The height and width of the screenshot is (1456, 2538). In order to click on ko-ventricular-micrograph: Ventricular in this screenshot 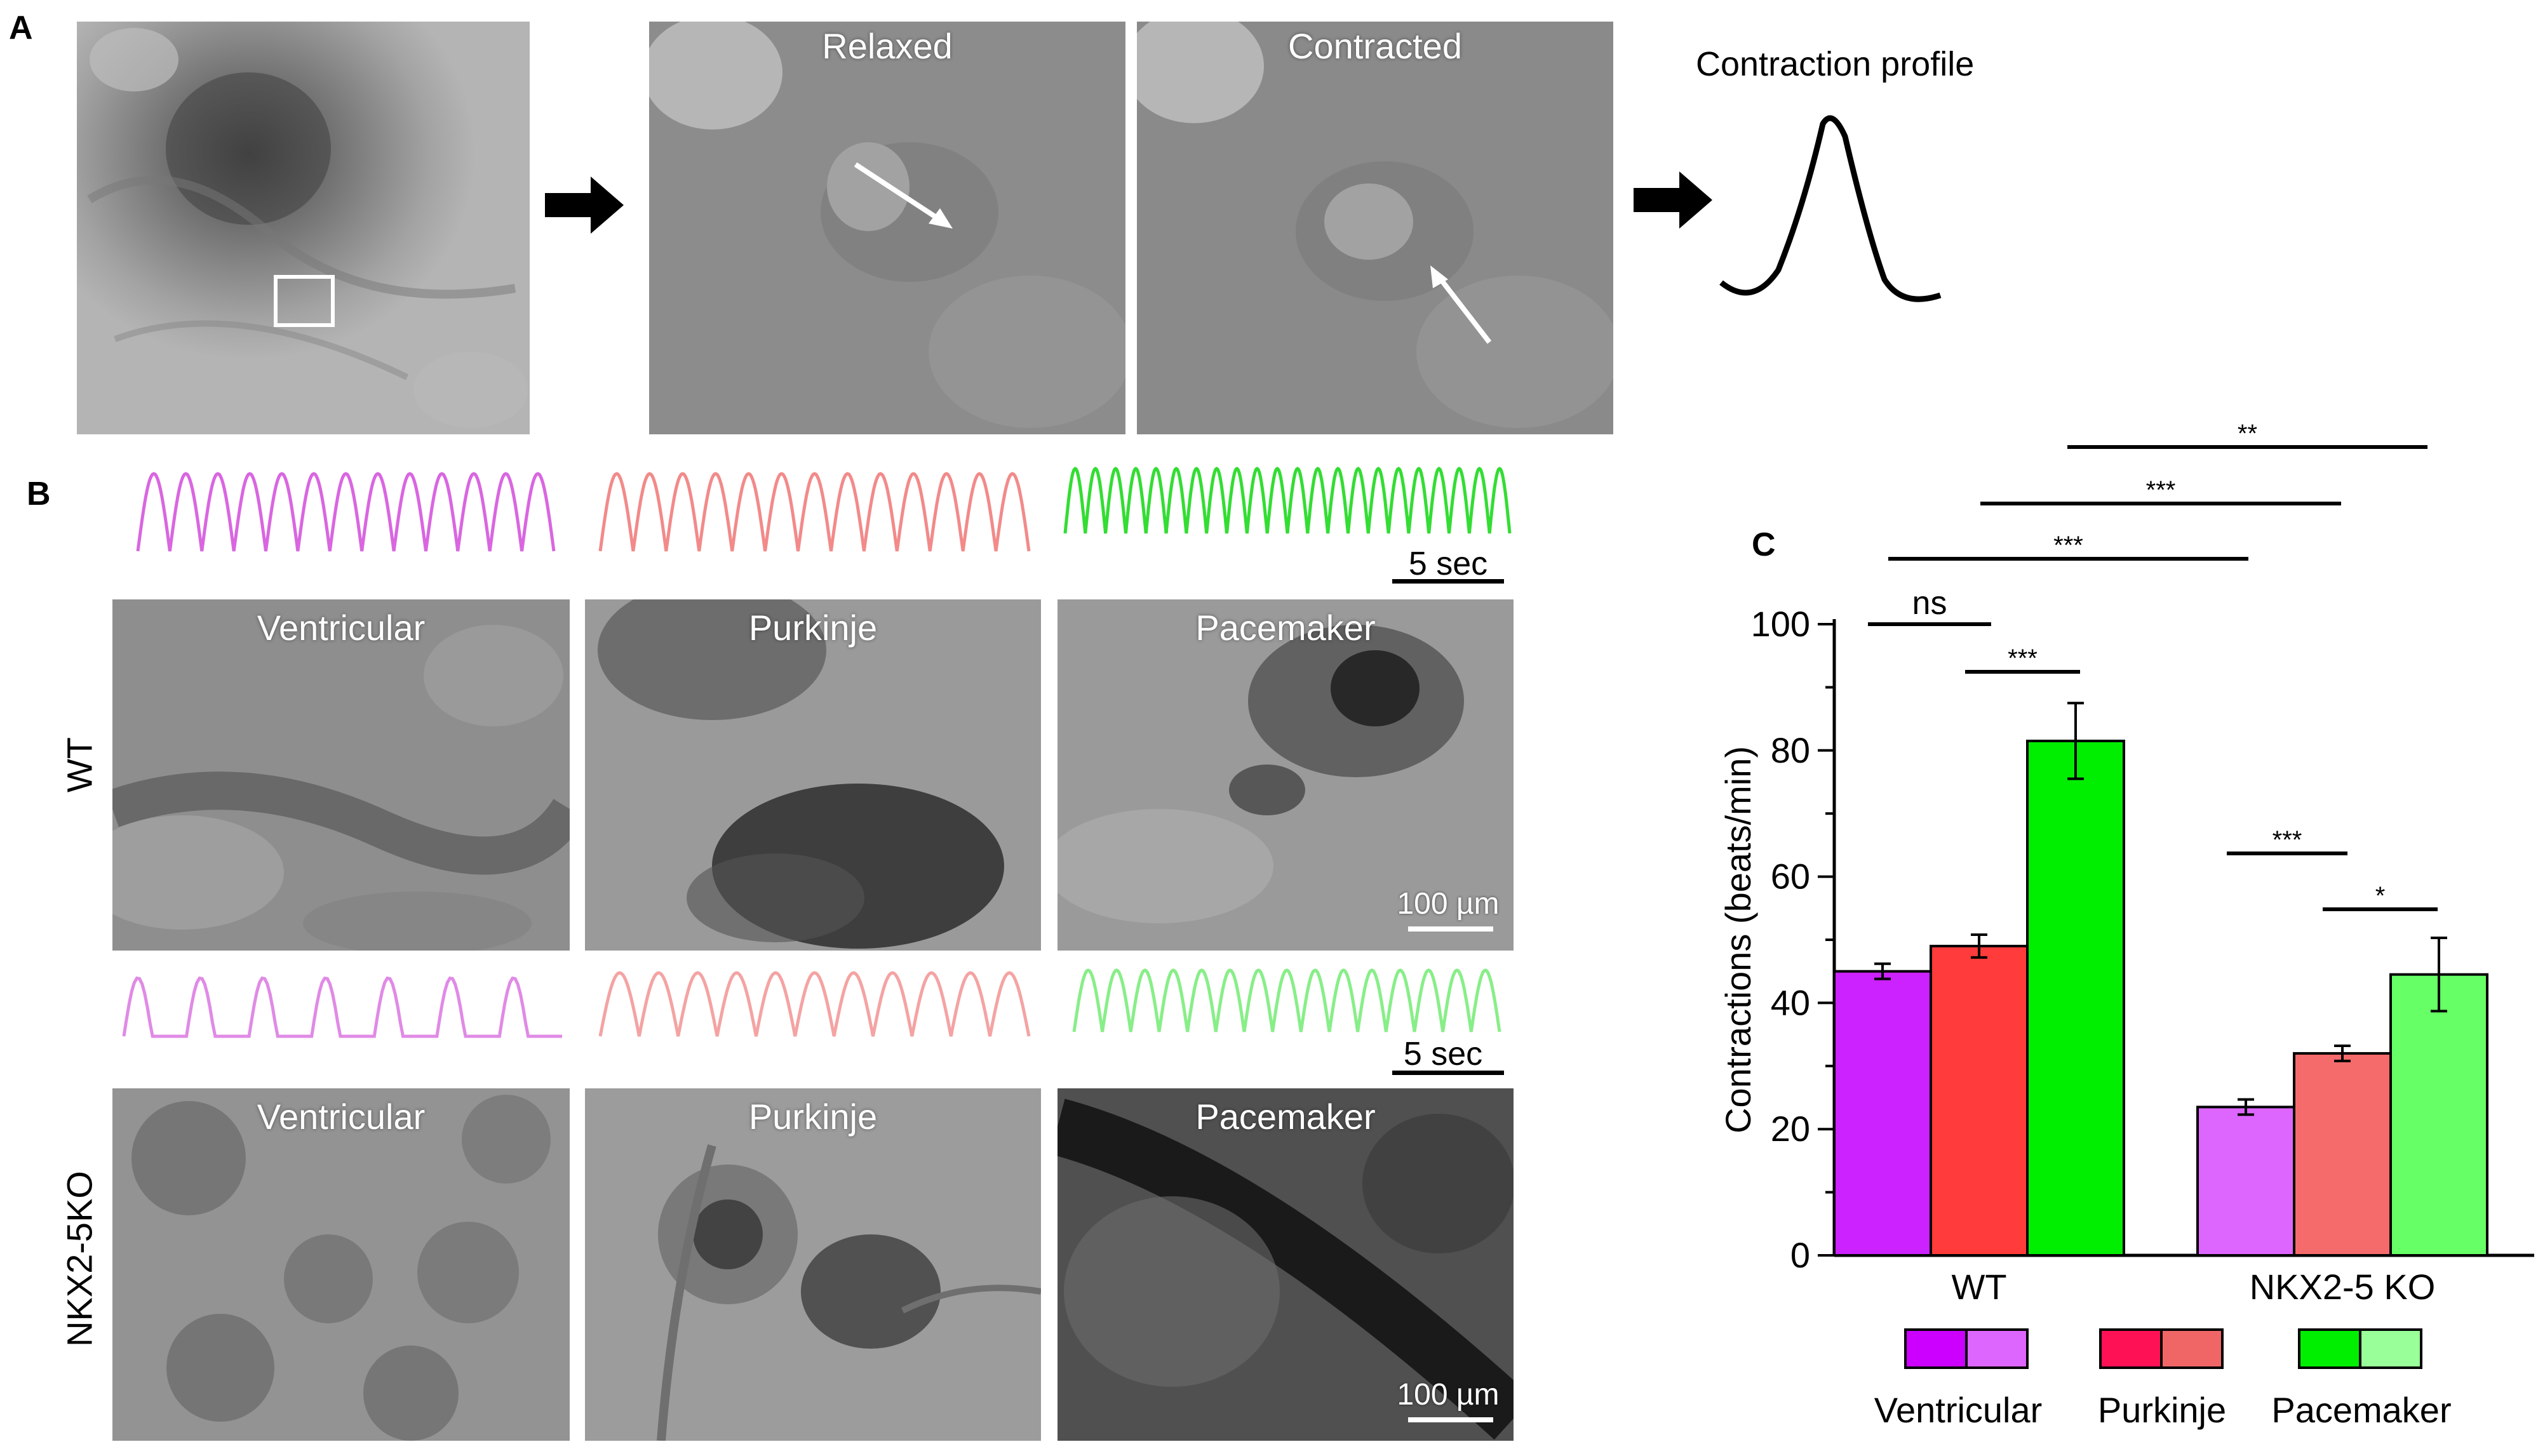, I will do `click(341, 1264)`.